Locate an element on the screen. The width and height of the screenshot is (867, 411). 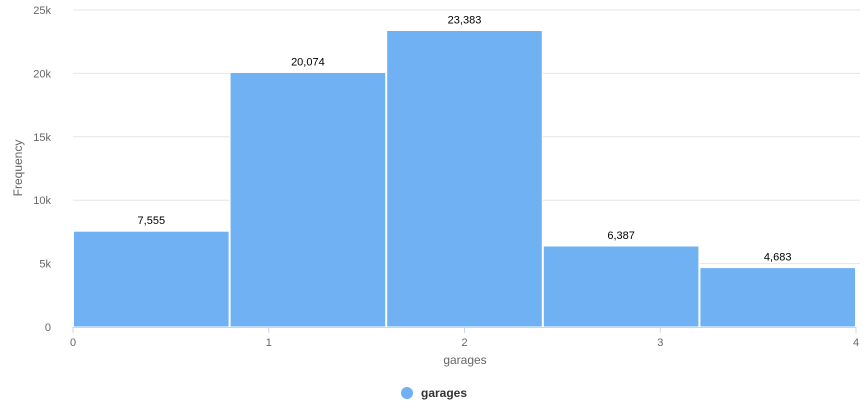
y-tick-label: 25k is located at coordinates (42, 11).